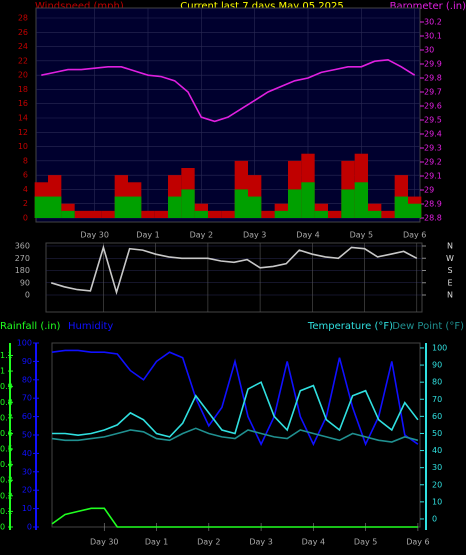 The width and height of the screenshot is (466, 555). I want to click on y2-tick-label: 29, so click(429, 190).